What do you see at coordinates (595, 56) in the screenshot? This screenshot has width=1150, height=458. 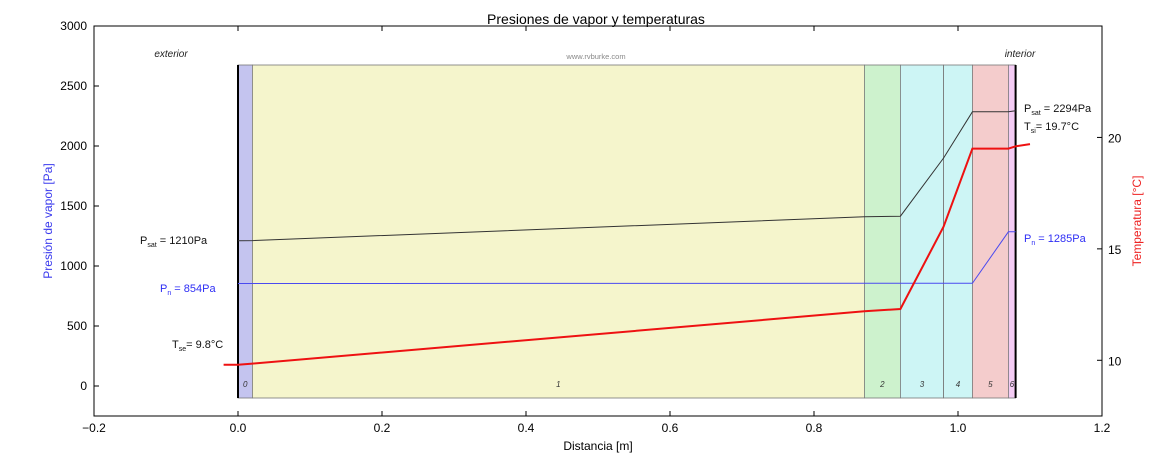 I see `watermark-text: www.rvburke.com` at bounding box center [595, 56].